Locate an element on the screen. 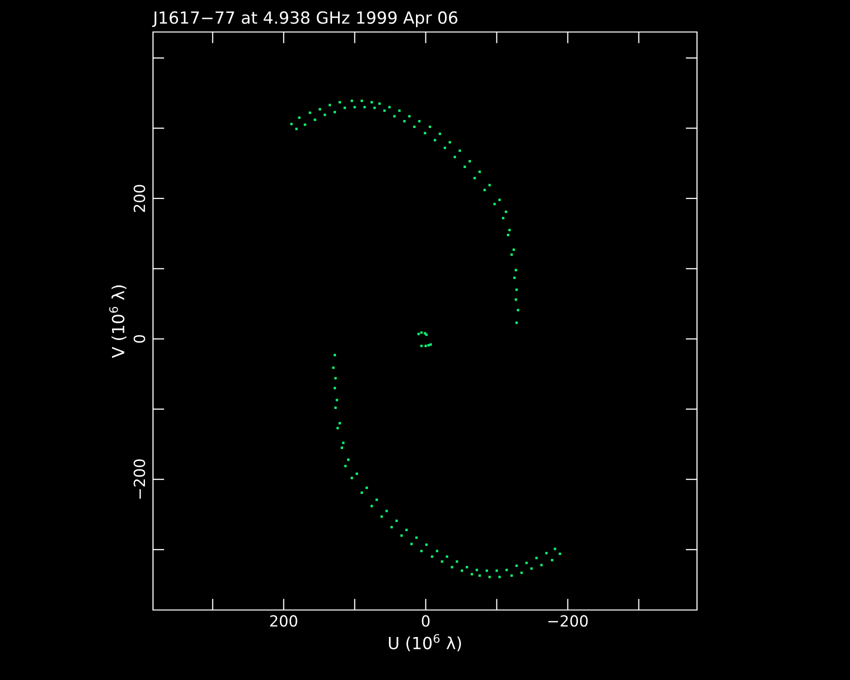 The width and height of the screenshot is (850, 680). x-axis-title: U (10$^{6}$ λ) is located at coordinates (424, 643).